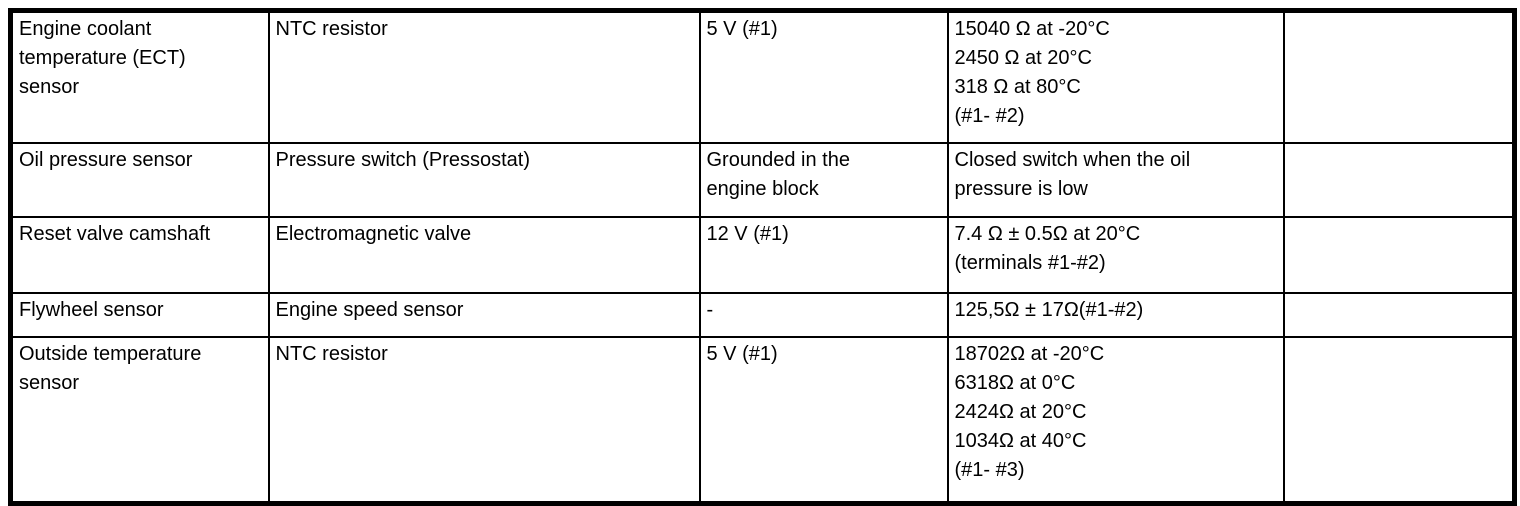  I want to click on cell-voltage: Grounded in the engine block, so click(823, 180).